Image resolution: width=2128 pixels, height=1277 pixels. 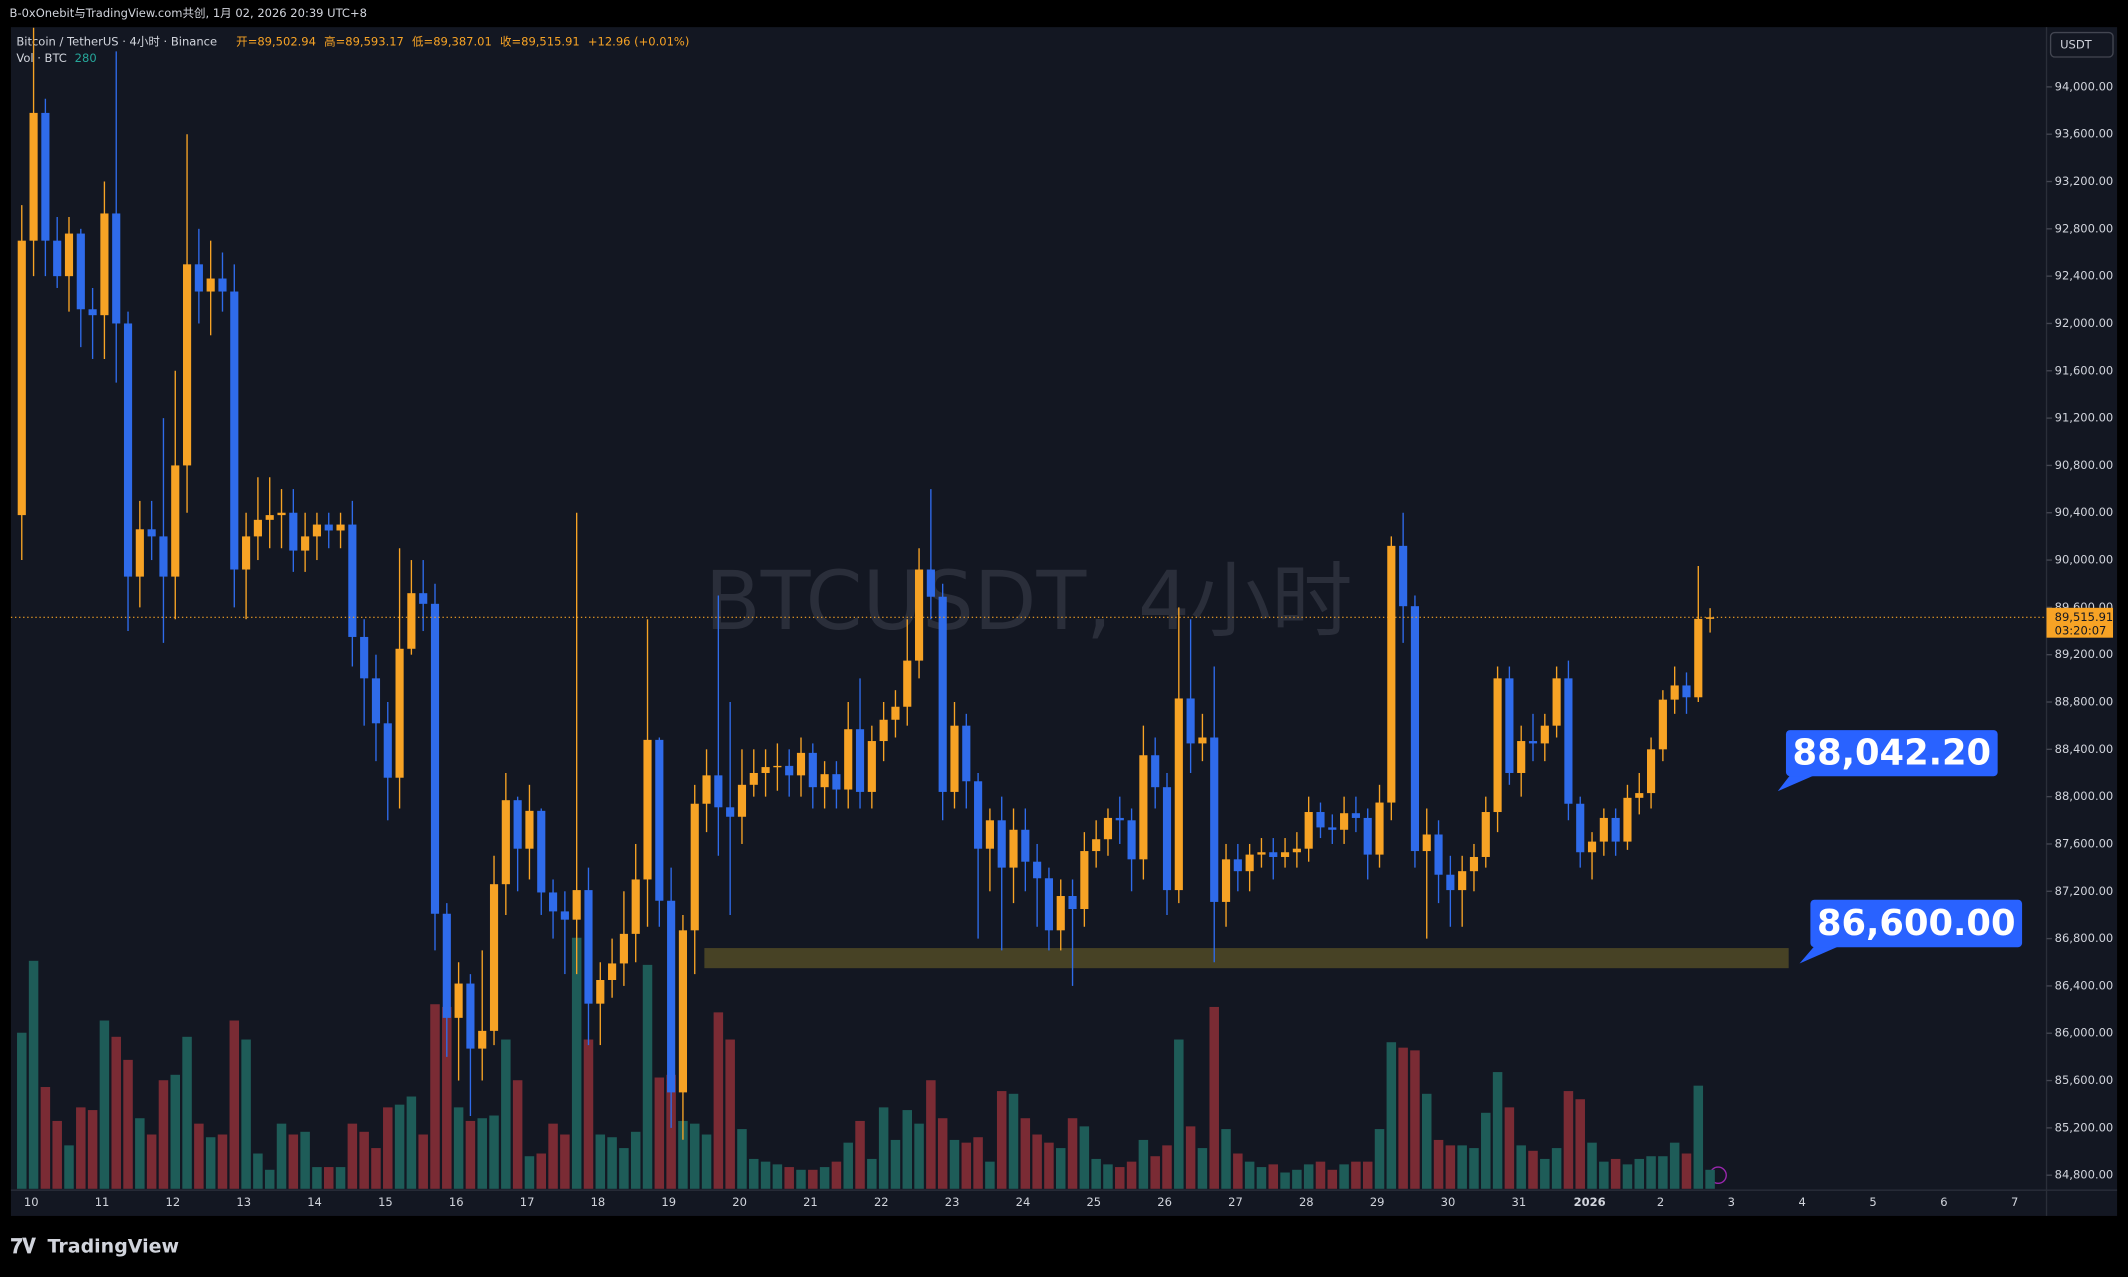 I want to click on currency: USDT, so click(x=2076, y=44).